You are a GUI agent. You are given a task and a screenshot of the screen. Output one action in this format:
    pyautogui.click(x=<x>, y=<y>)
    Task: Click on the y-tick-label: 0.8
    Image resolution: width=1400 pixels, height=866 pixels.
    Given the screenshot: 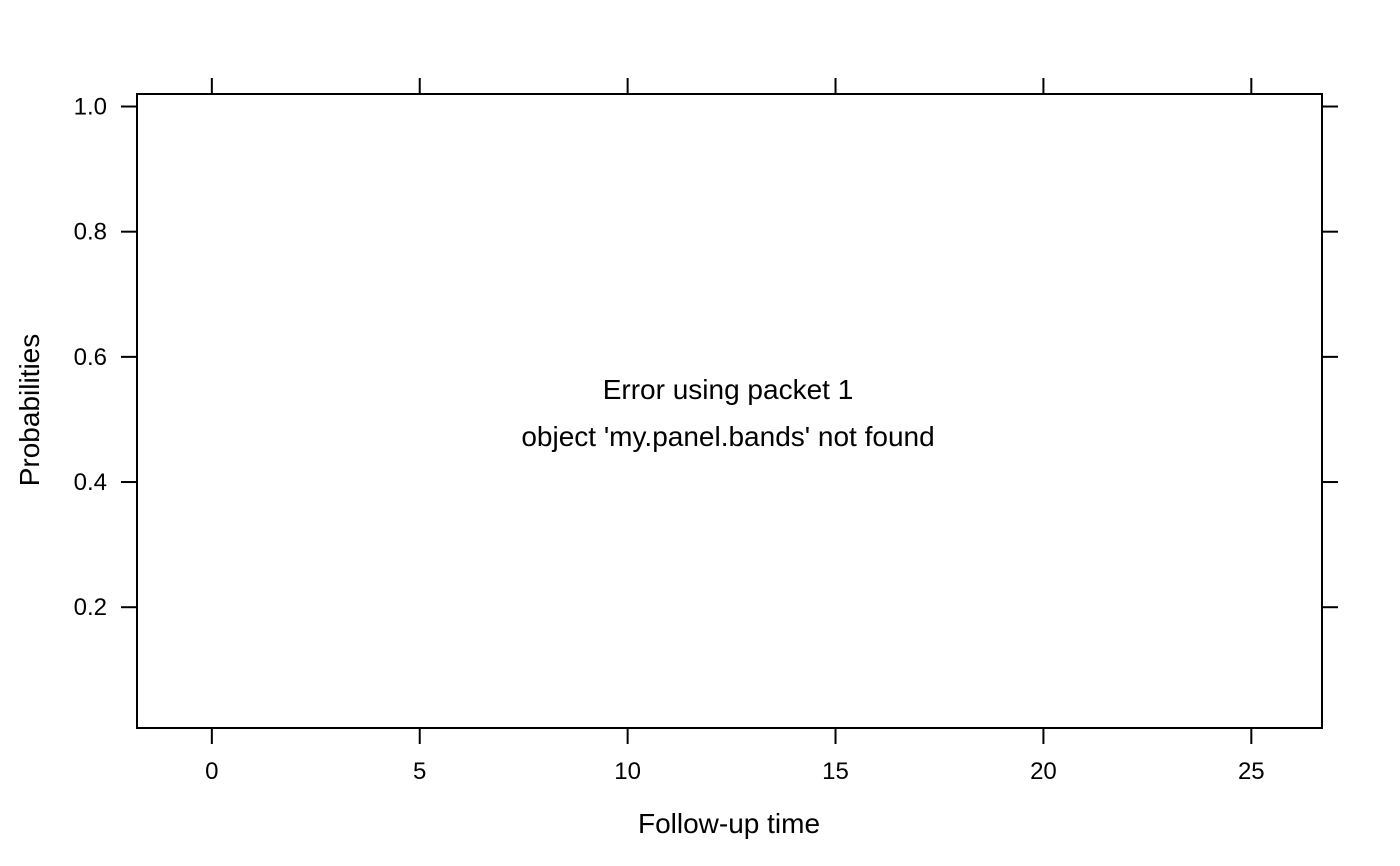 What is the action you would take?
    pyautogui.click(x=90, y=232)
    